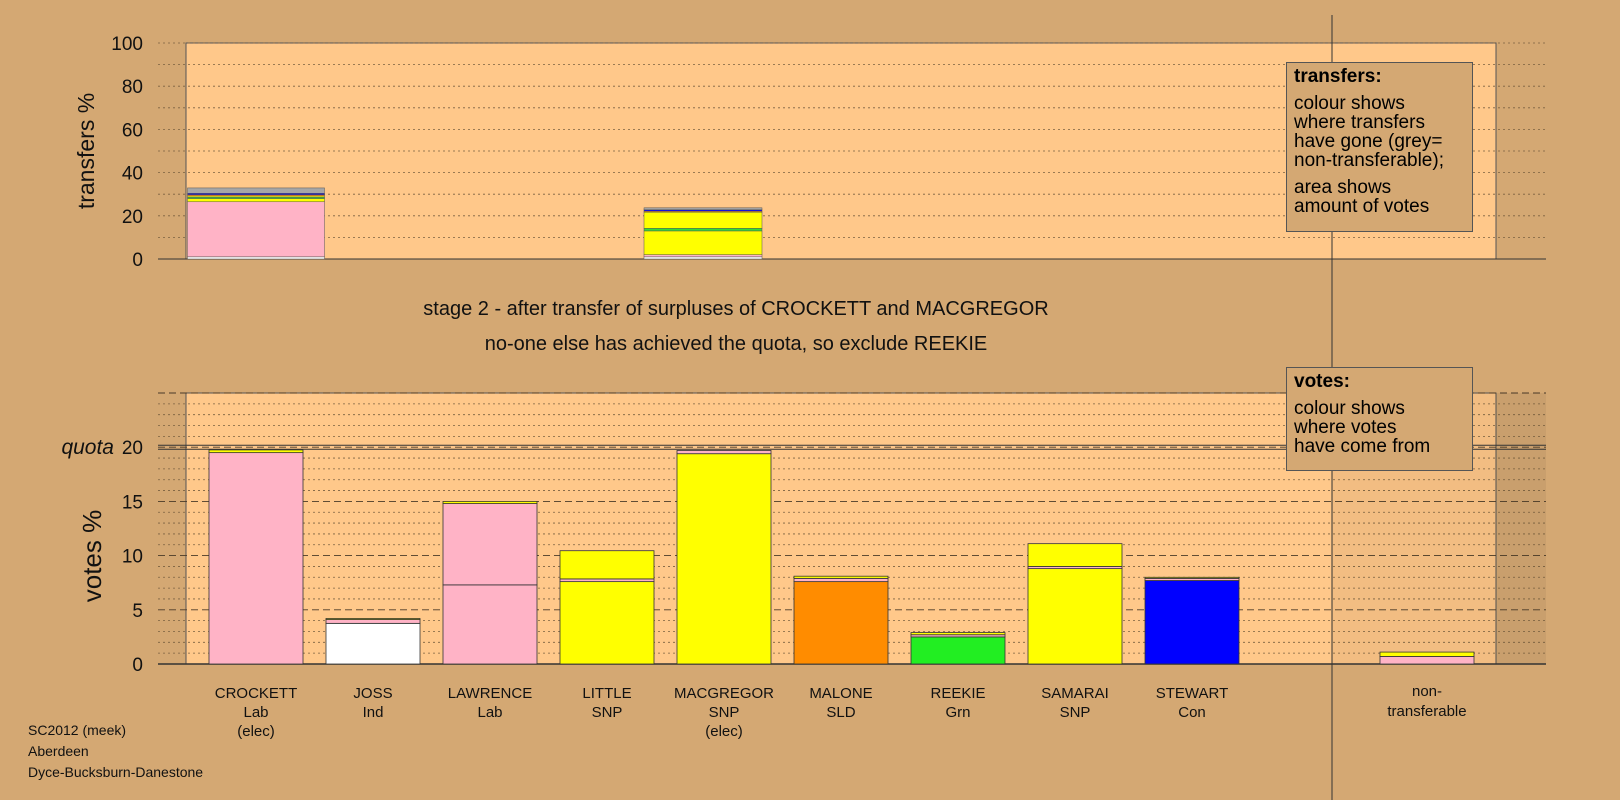  What do you see at coordinates (132, 87) in the screenshot?
I see `transfers-y-tick-label: 80` at bounding box center [132, 87].